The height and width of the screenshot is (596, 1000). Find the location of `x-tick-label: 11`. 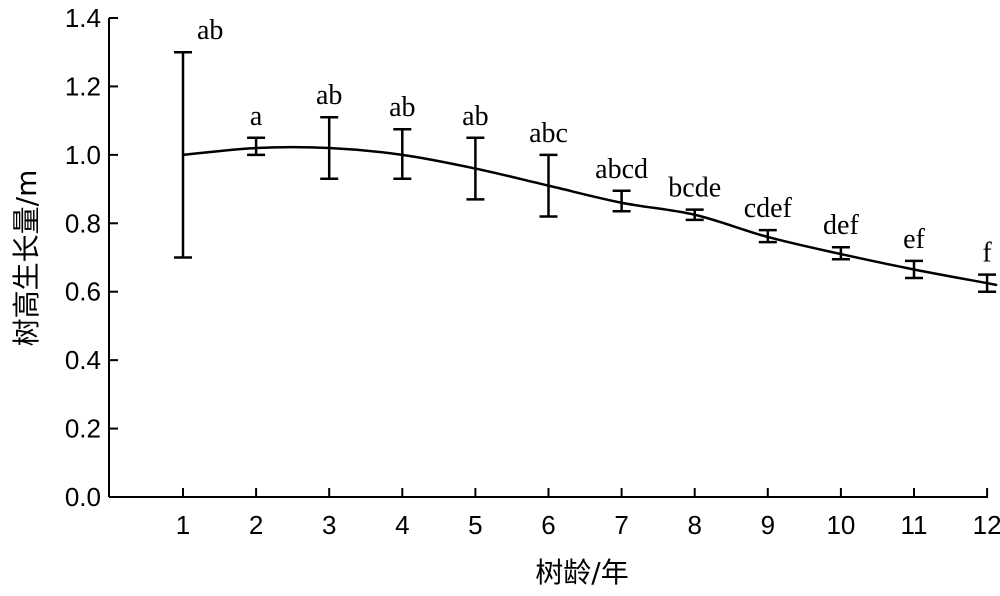

x-tick-label: 11 is located at coordinates (914, 525).